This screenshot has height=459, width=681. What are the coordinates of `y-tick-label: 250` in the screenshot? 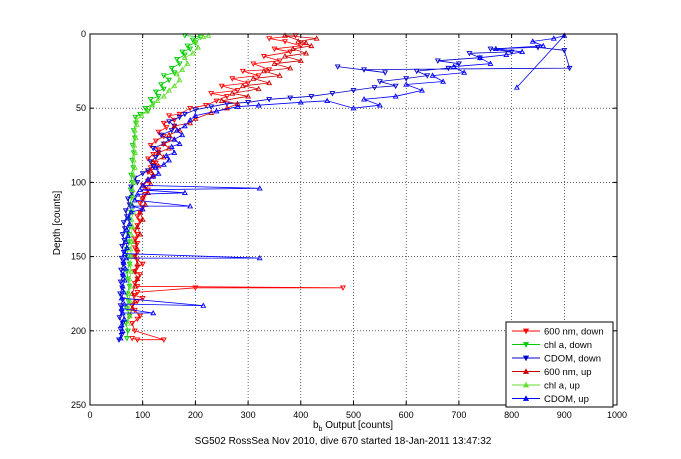 It's located at (78, 405).